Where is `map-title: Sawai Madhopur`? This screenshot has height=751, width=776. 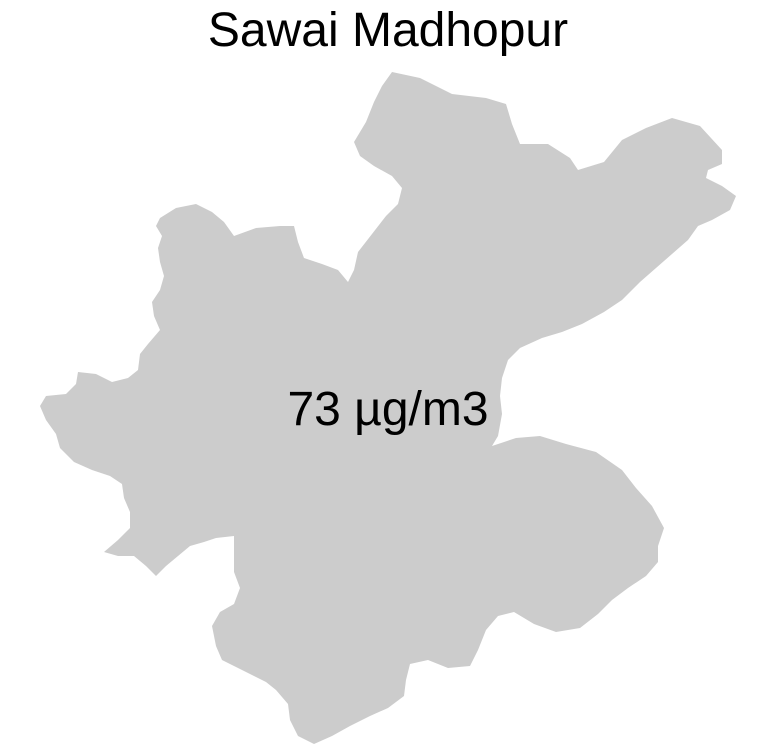 map-title: Sawai Madhopur is located at coordinates (388, 30).